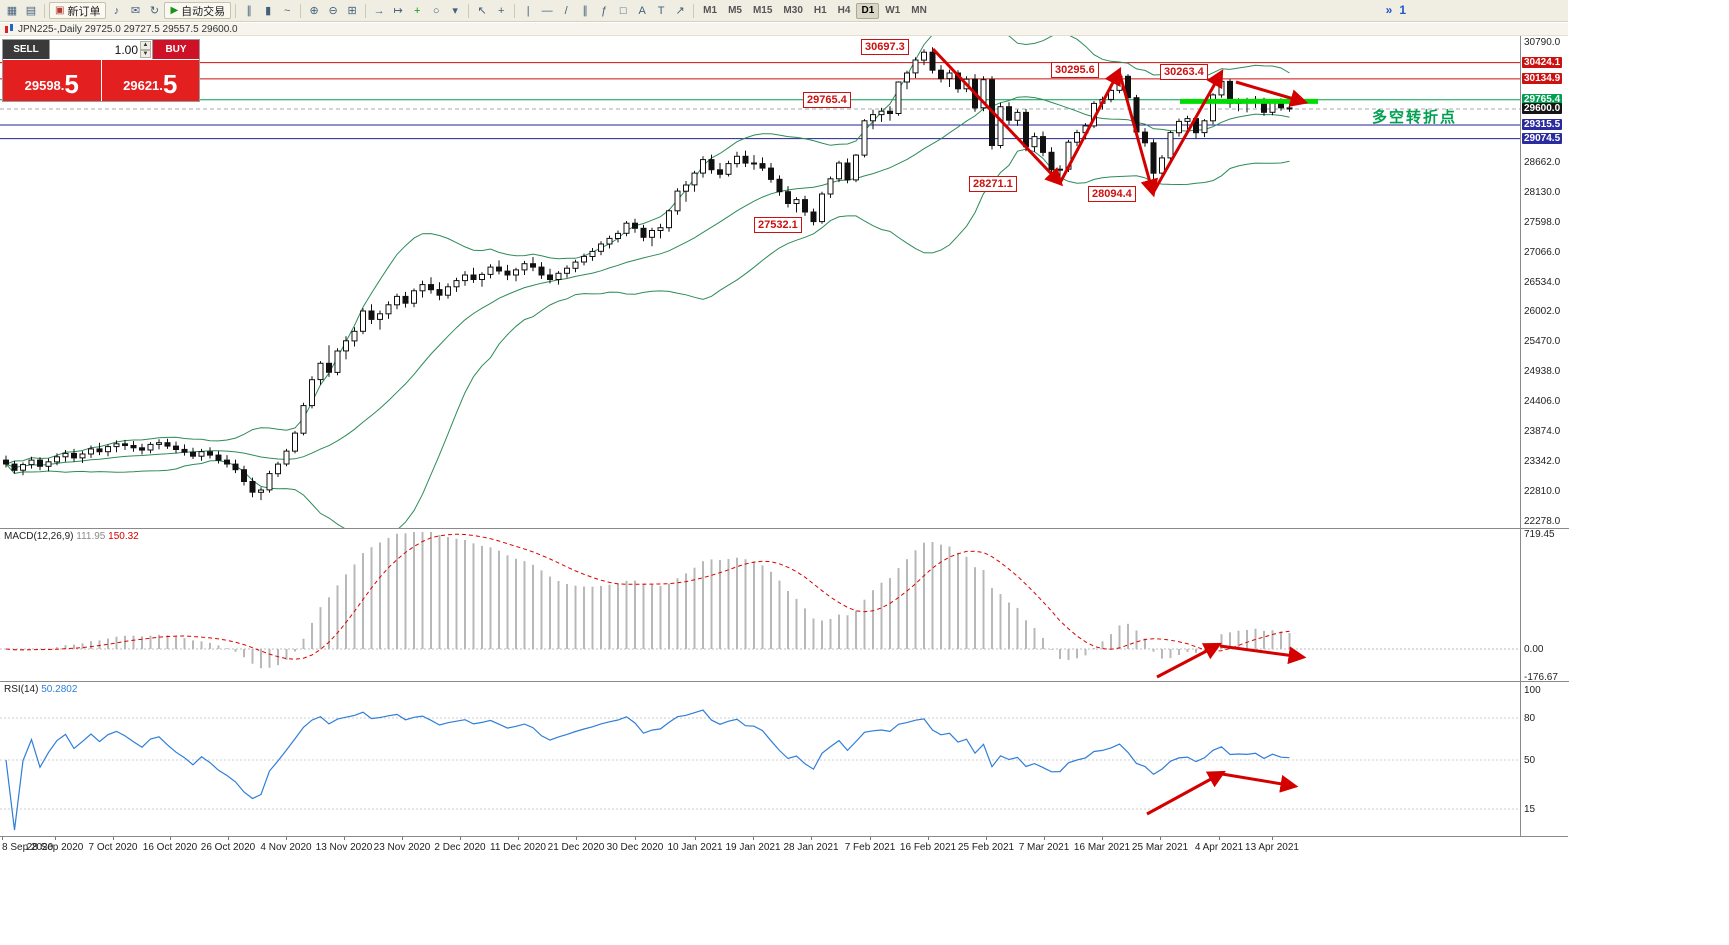 The width and height of the screenshot is (1729, 945). What do you see at coordinates (1542, 401) in the screenshot?
I see `price-axis-label: 24406.0` at bounding box center [1542, 401].